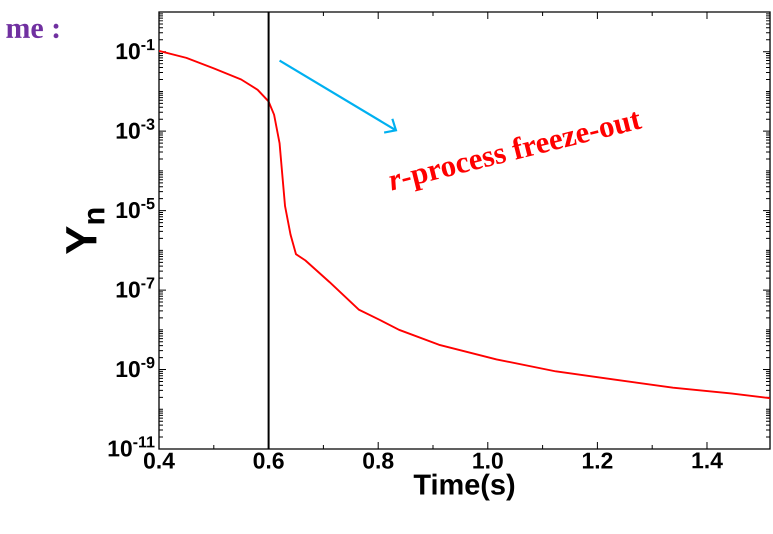 Image resolution: width=773 pixels, height=534 pixels. What do you see at coordinates (135, 128) in the screenshot?
I see `y-tick-label: 10$^{-3}$` at bounding box center [135, 128].